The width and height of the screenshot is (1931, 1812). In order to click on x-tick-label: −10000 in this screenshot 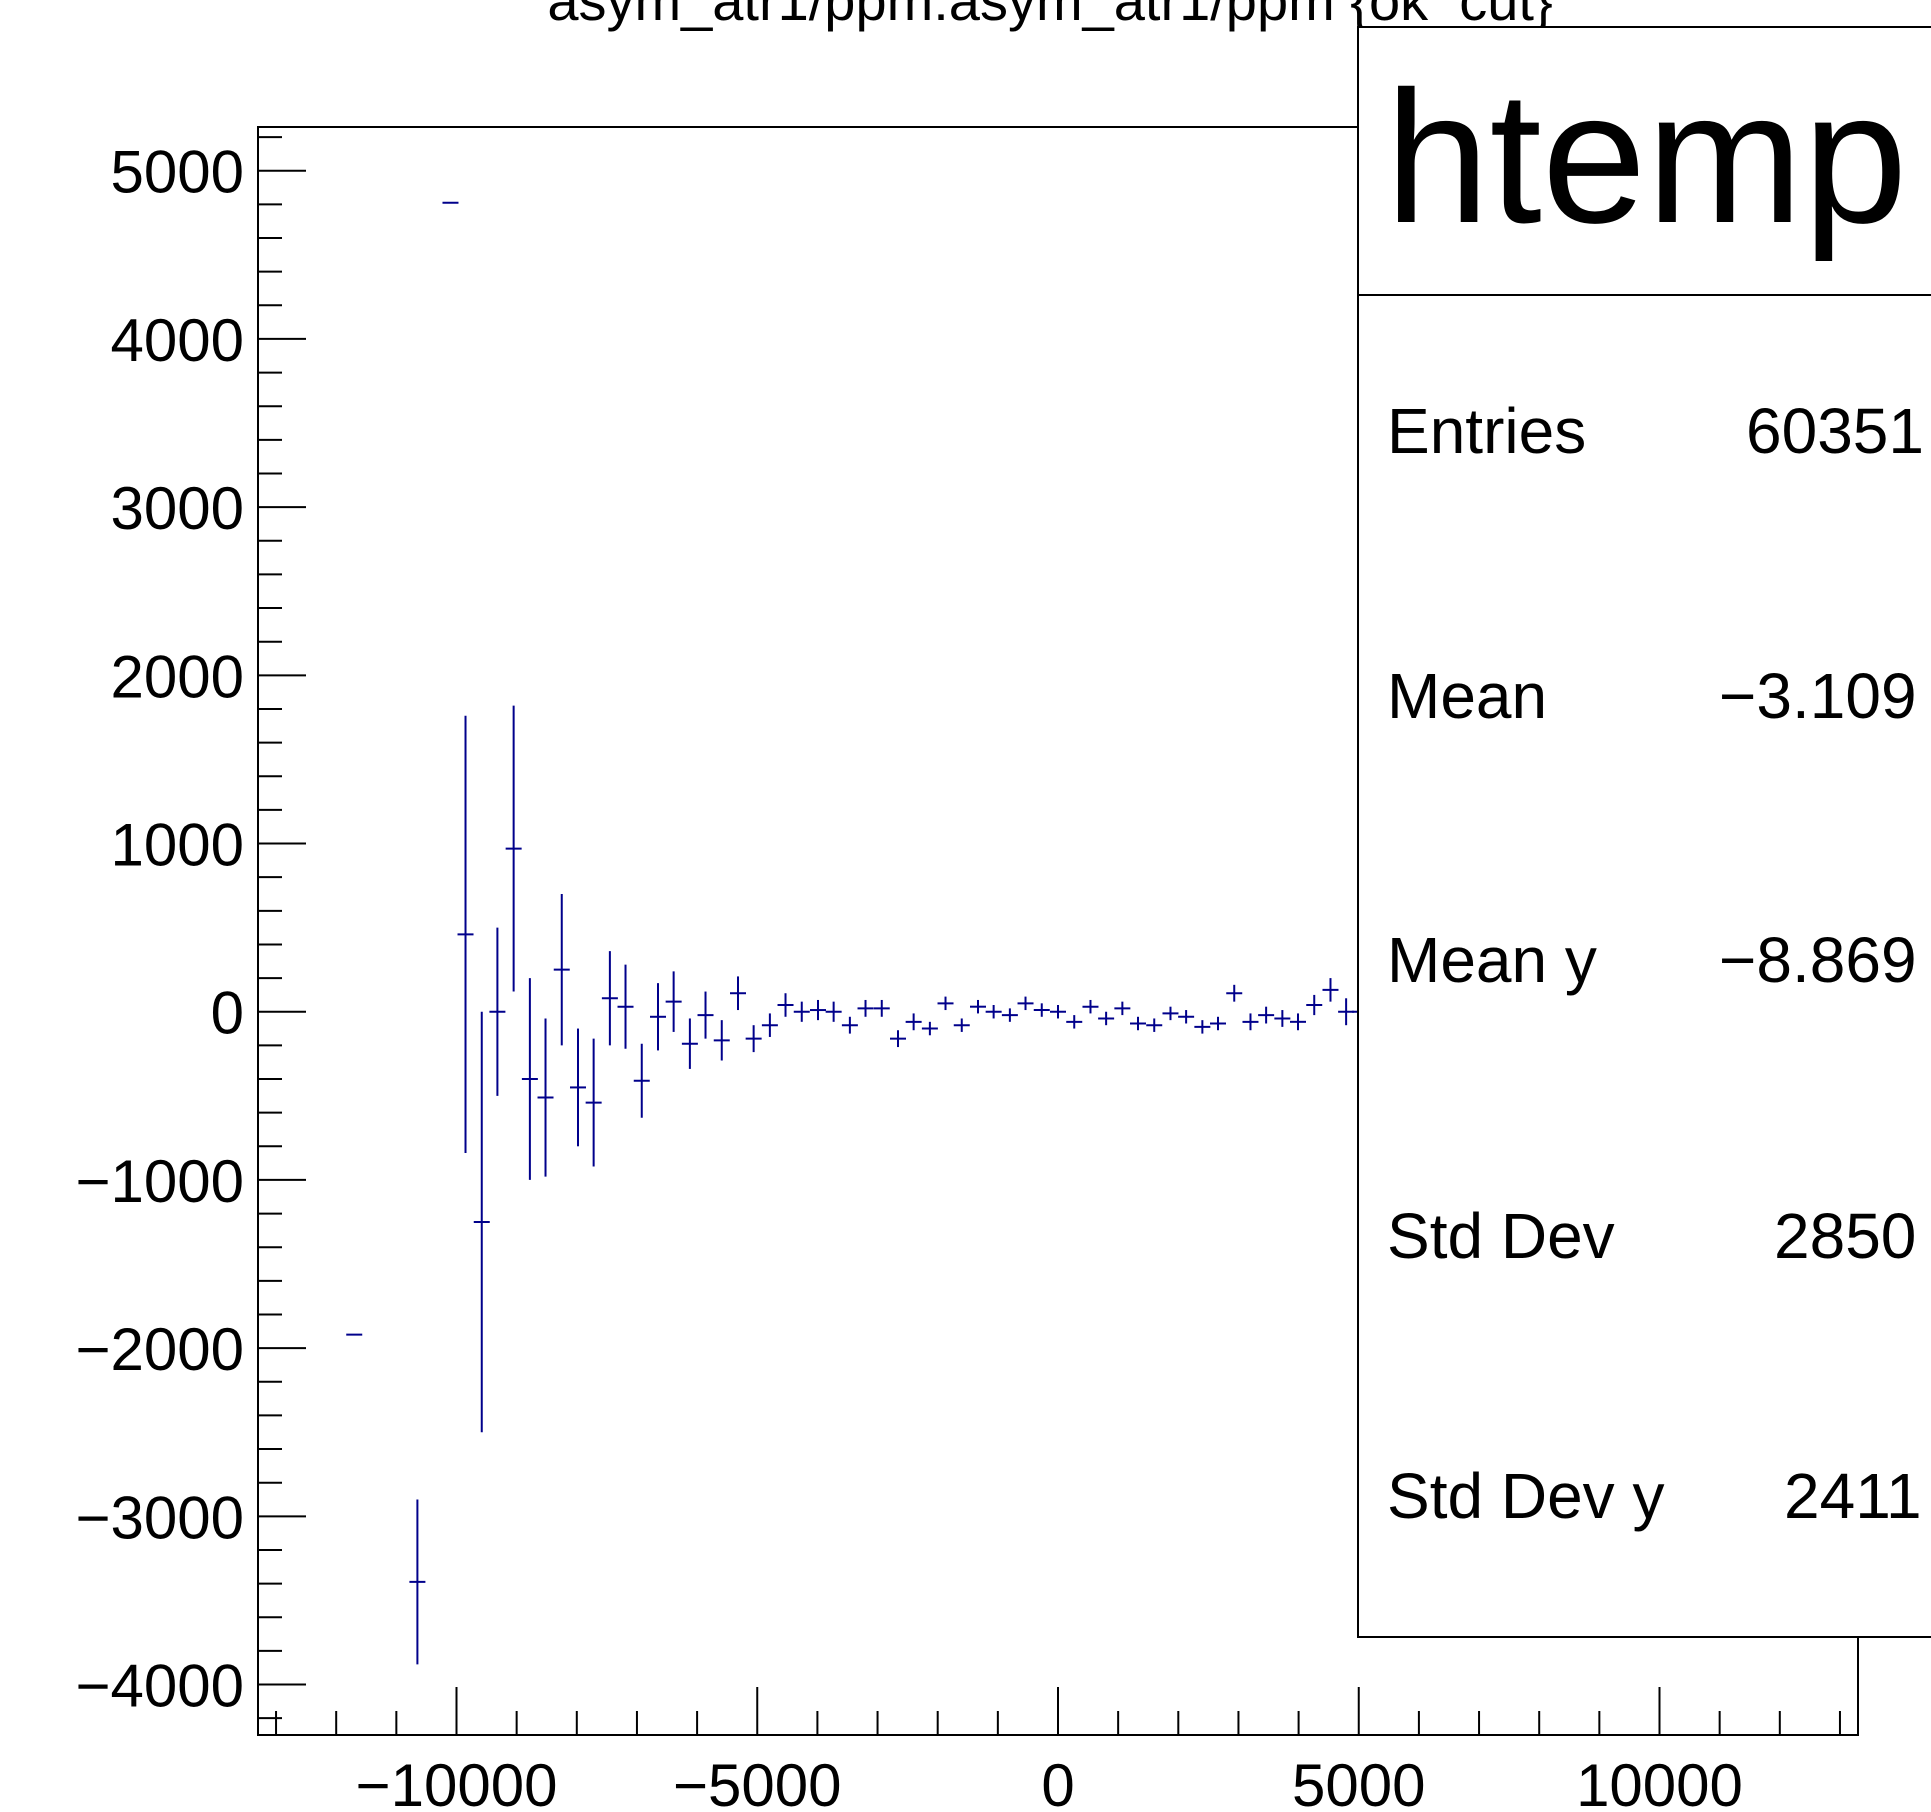, I will do `click(457, 1782)`.